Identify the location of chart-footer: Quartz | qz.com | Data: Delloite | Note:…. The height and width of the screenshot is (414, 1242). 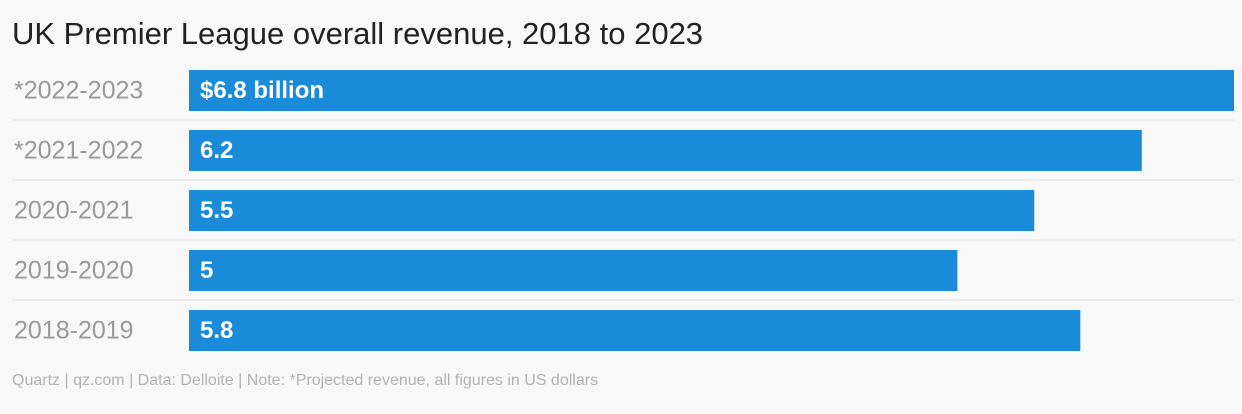
(305, 380).